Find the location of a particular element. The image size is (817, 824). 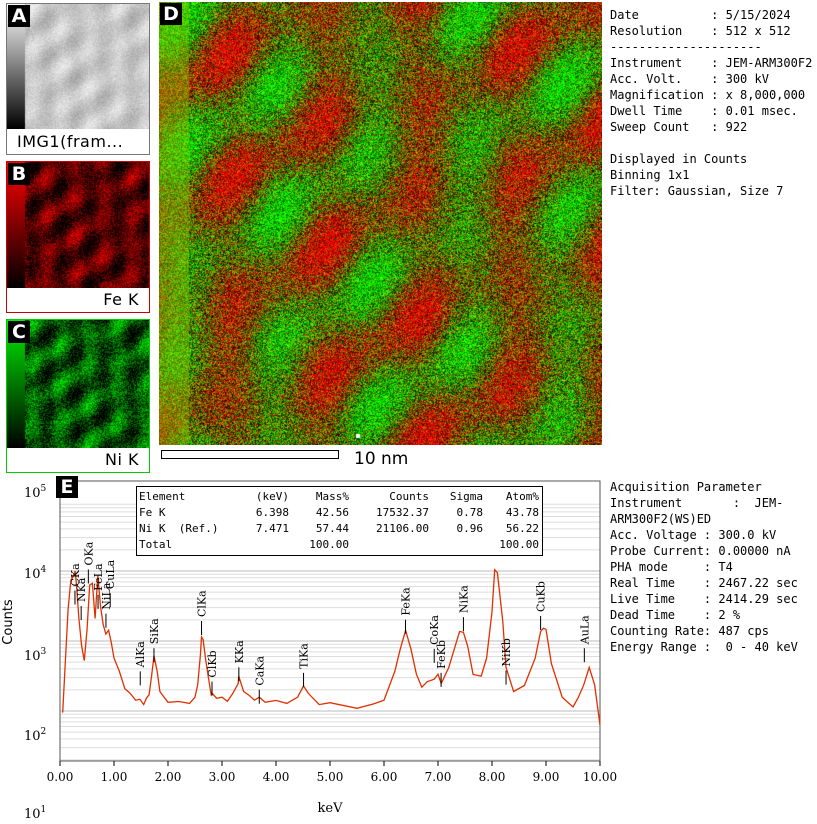

x-tick-label: 2.00 is located at coordinates (168, 777).